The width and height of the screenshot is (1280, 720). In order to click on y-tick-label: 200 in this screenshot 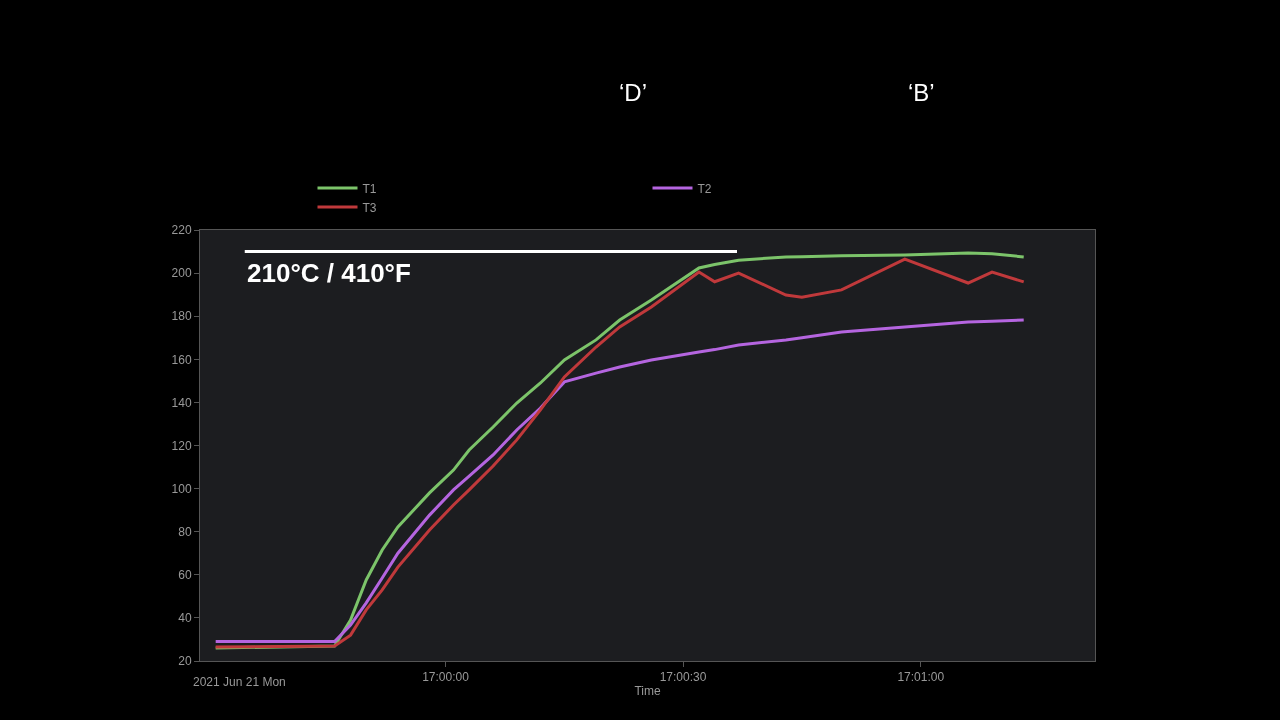, I will do `click(181, 273)`.